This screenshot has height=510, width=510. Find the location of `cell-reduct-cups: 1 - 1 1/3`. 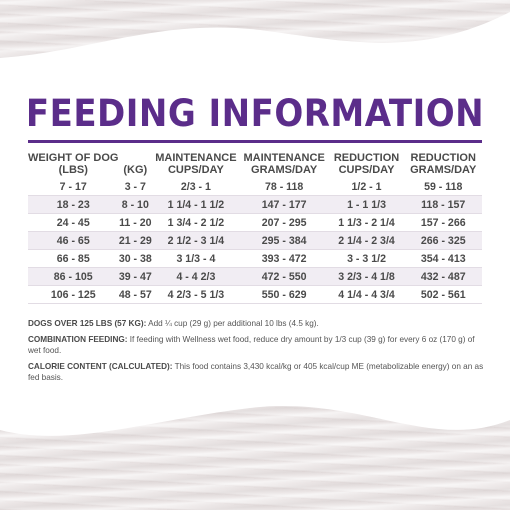

cell-reduct-cups: 1 - 1 1/3 is located at coordinates (366, 204).